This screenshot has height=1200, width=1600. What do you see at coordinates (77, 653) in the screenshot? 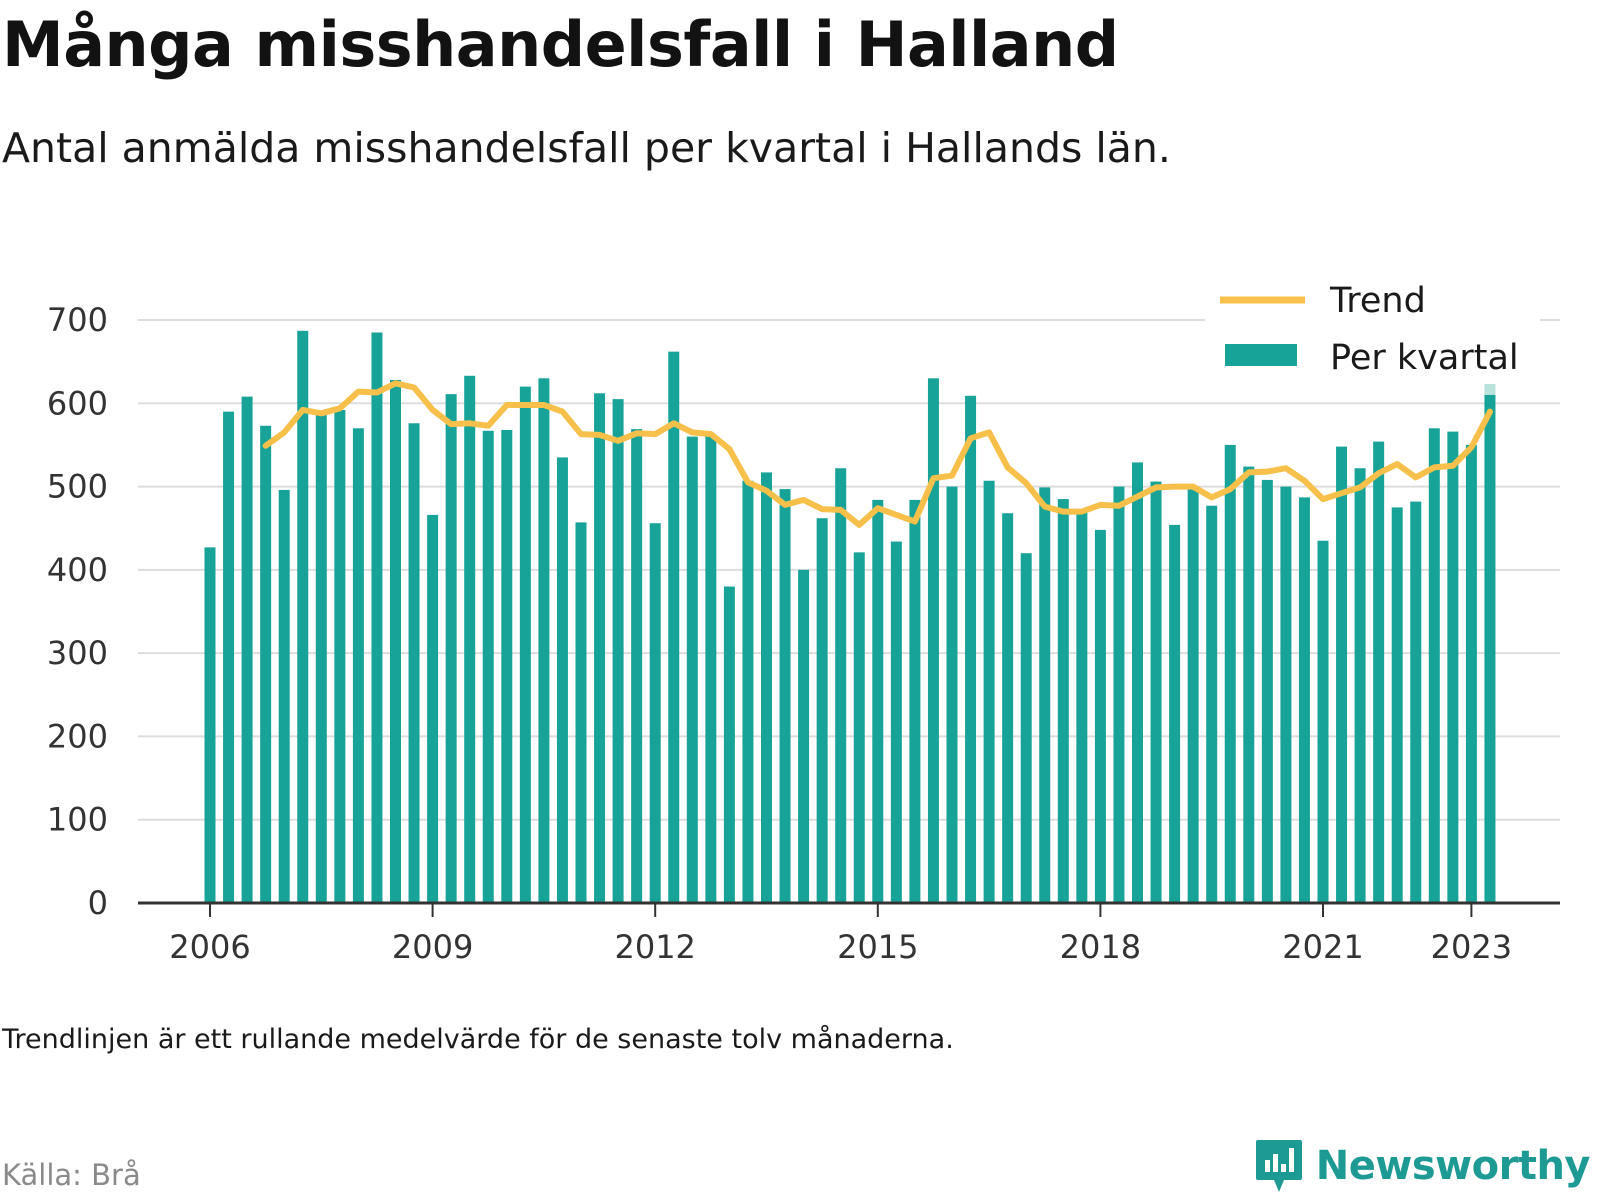
I see `y-tick-label: 300` at bounding box center [77, 653].